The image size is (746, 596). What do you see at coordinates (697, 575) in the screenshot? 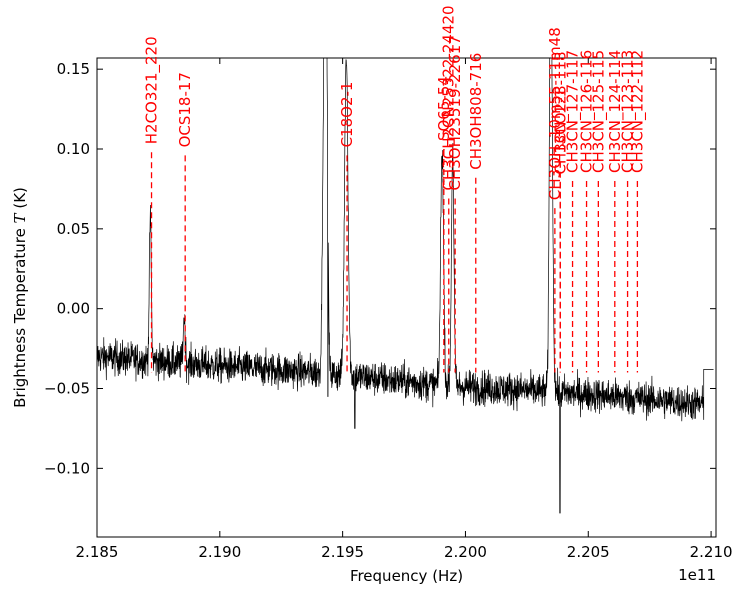
I see `x-axis-offset-label: 1e11` at bounding box center [697, 575].